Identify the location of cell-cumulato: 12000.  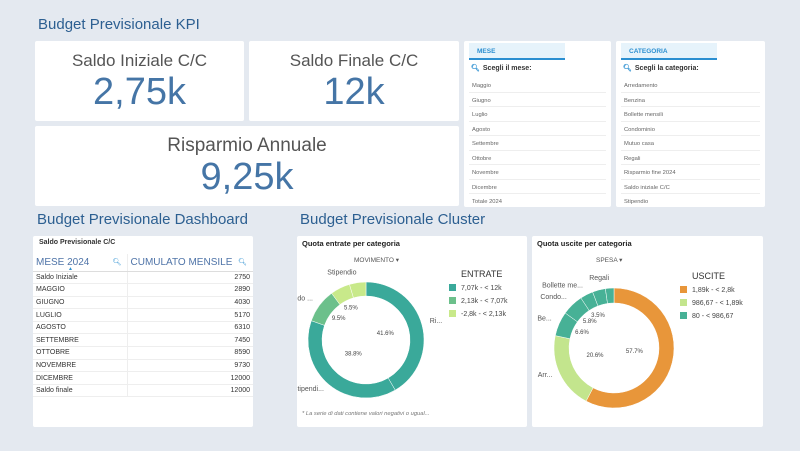
(189, 378).